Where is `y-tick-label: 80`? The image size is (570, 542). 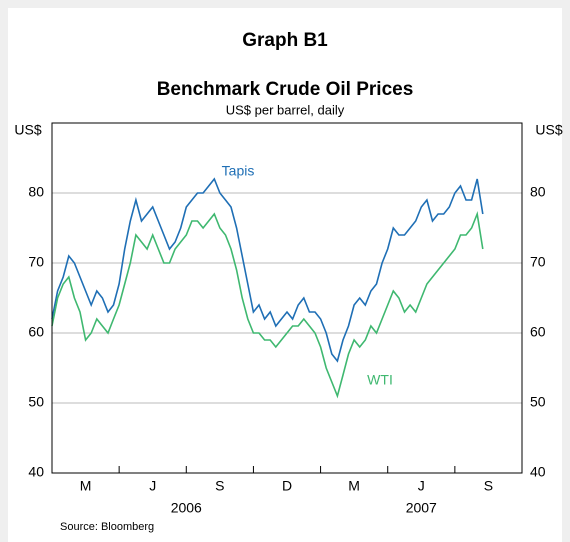 y-tick-label: 80 is located at coordinates (36, 192).